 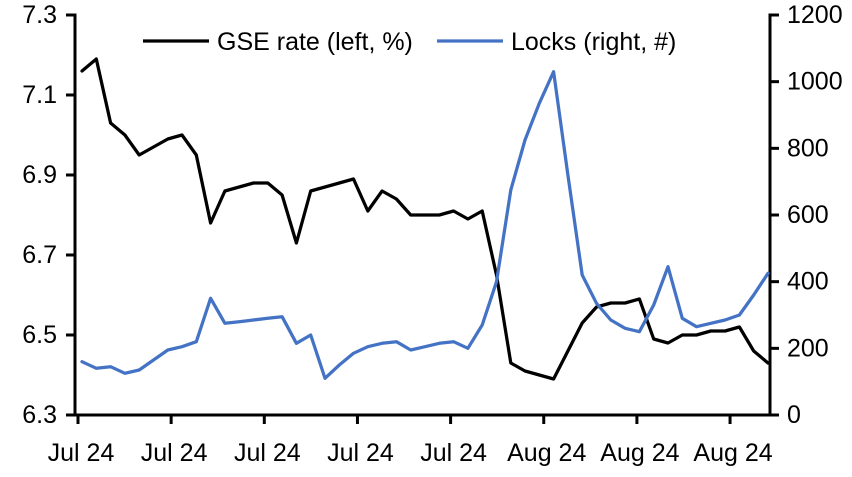 What do you see at coordinates (39, 335) in the screenshot?
I see `left-axis-tick-label: 6.5` at bounding box center [39, 335].